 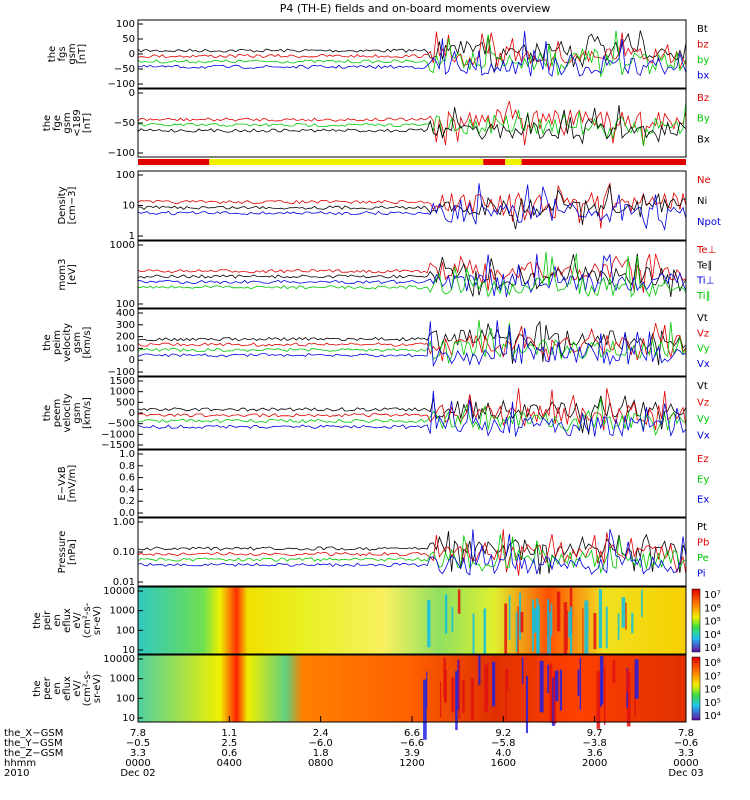 What do you see at coordinates (703, 364) in the screenshot?
I see `legend-Vx: Vx` at bounding box center [703, 364].